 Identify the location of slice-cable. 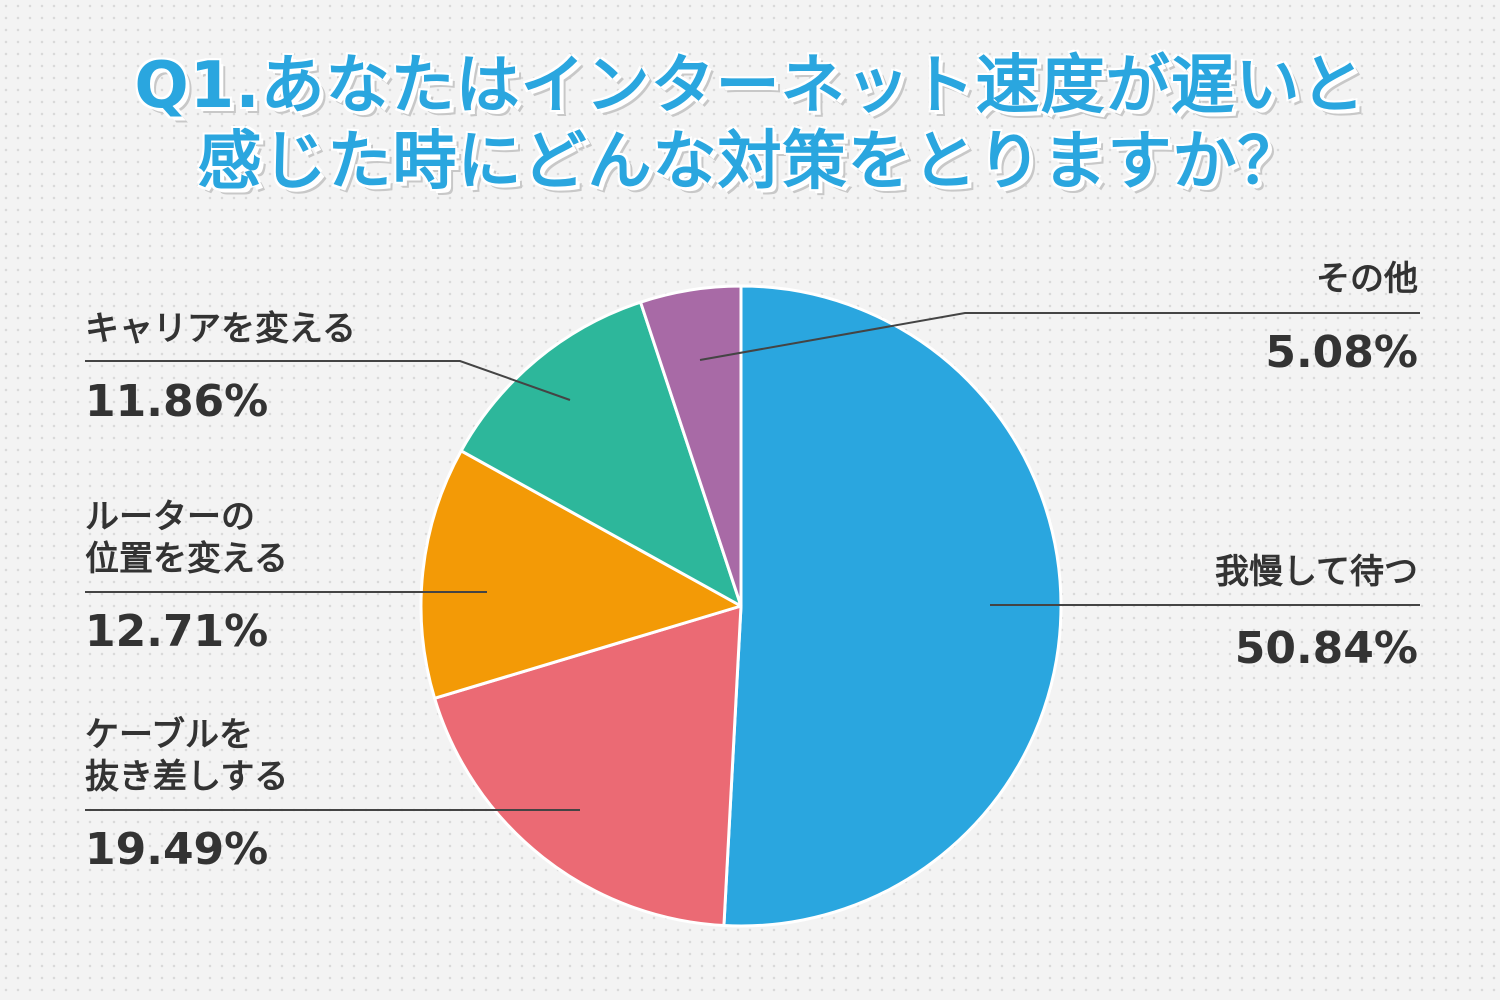
(588, 766).